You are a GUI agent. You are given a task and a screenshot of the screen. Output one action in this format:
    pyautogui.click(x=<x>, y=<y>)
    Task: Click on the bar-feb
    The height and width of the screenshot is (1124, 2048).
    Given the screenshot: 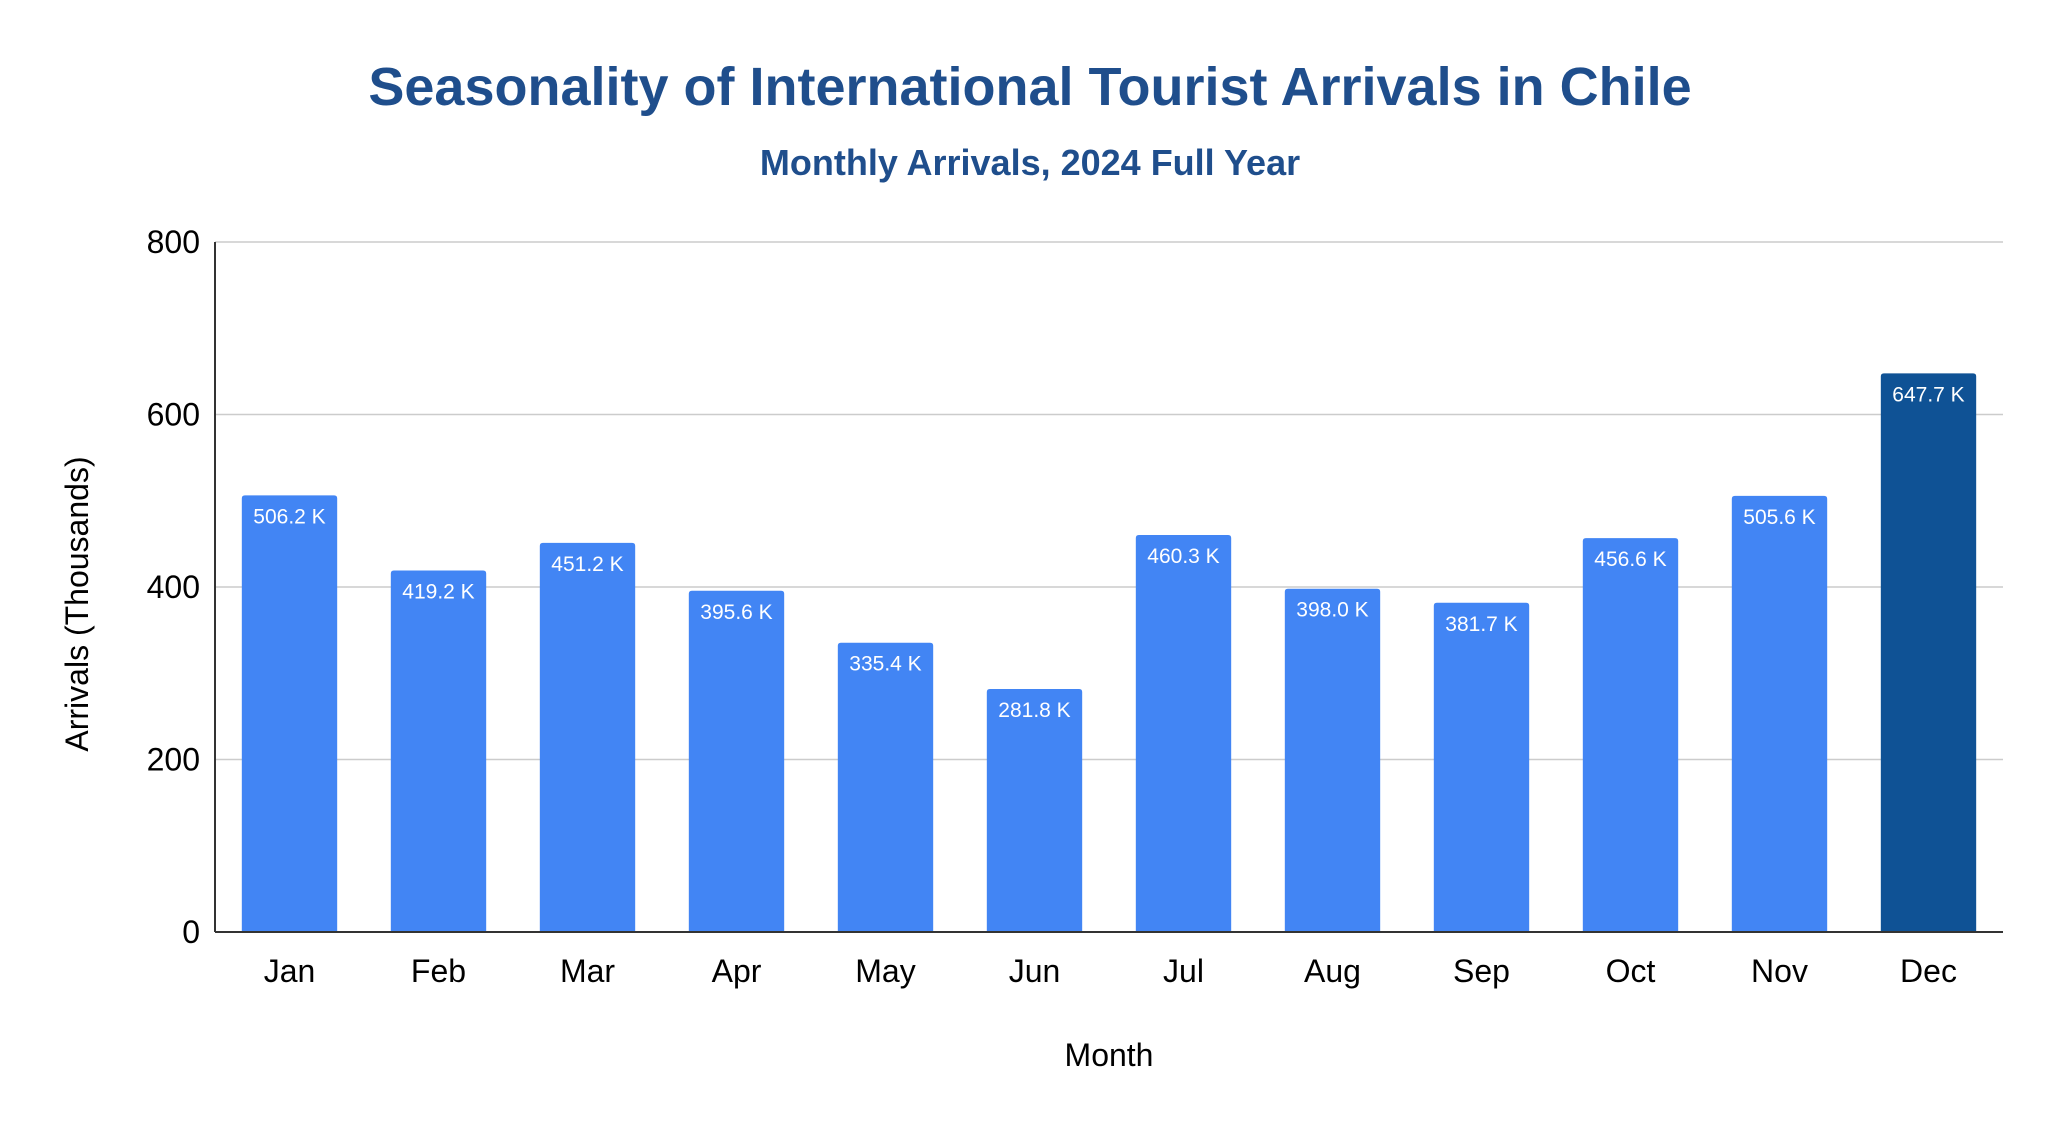 What is the action you would take?
    pyautogui.click(x=438, y=751)
    